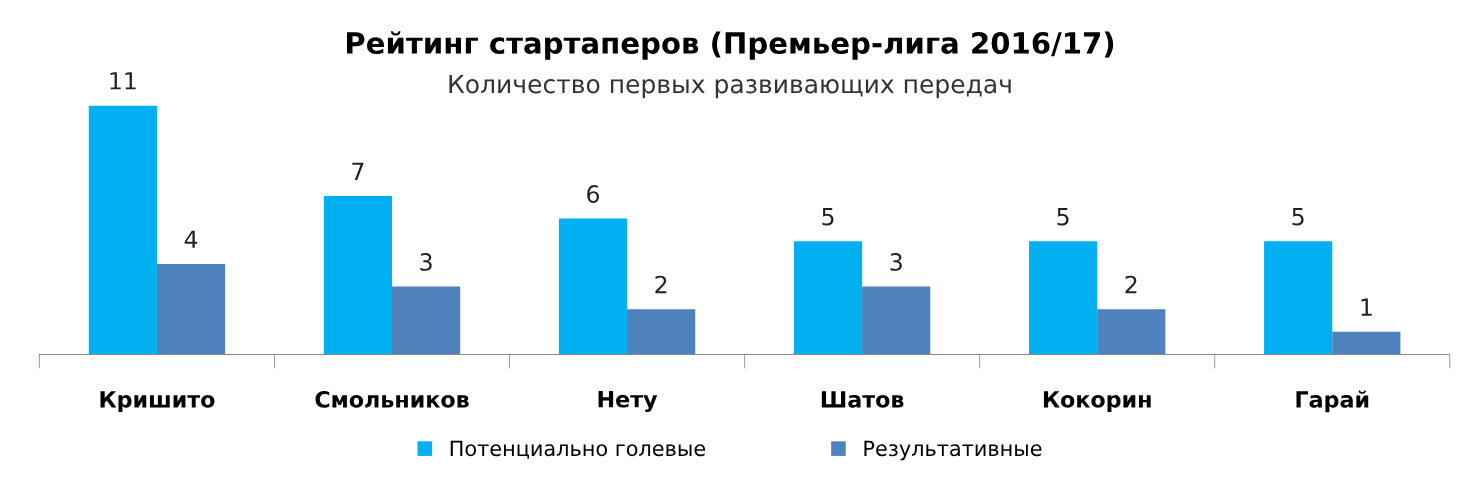 The image size is (1460, 479). What do you see at coordinates (628, 402) in the screenshot?
I see `x-tick-label: Нету` at bounding box center [628, 402].